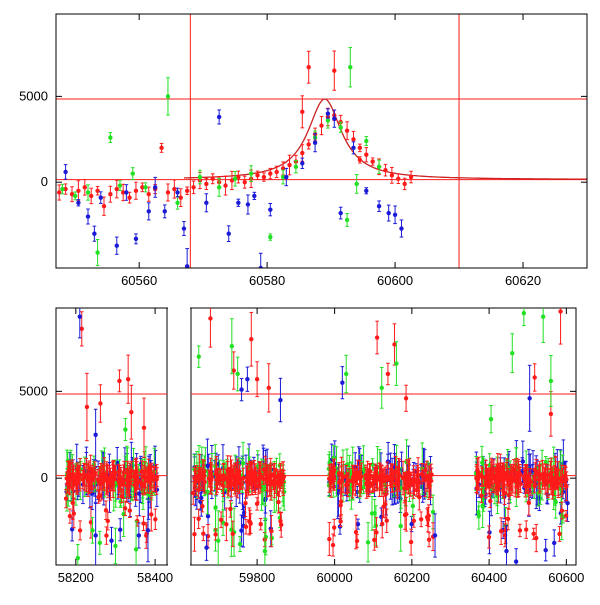 This screenshot has width=600, height=605. I want to click on x-tick-label: 60400, so click(489, 577).